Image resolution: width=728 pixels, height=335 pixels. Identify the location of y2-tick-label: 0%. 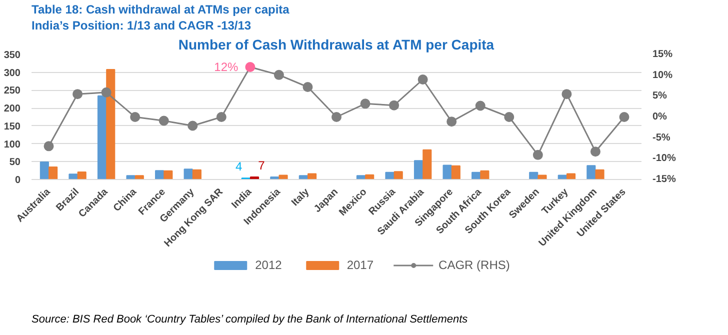
(660, 117).